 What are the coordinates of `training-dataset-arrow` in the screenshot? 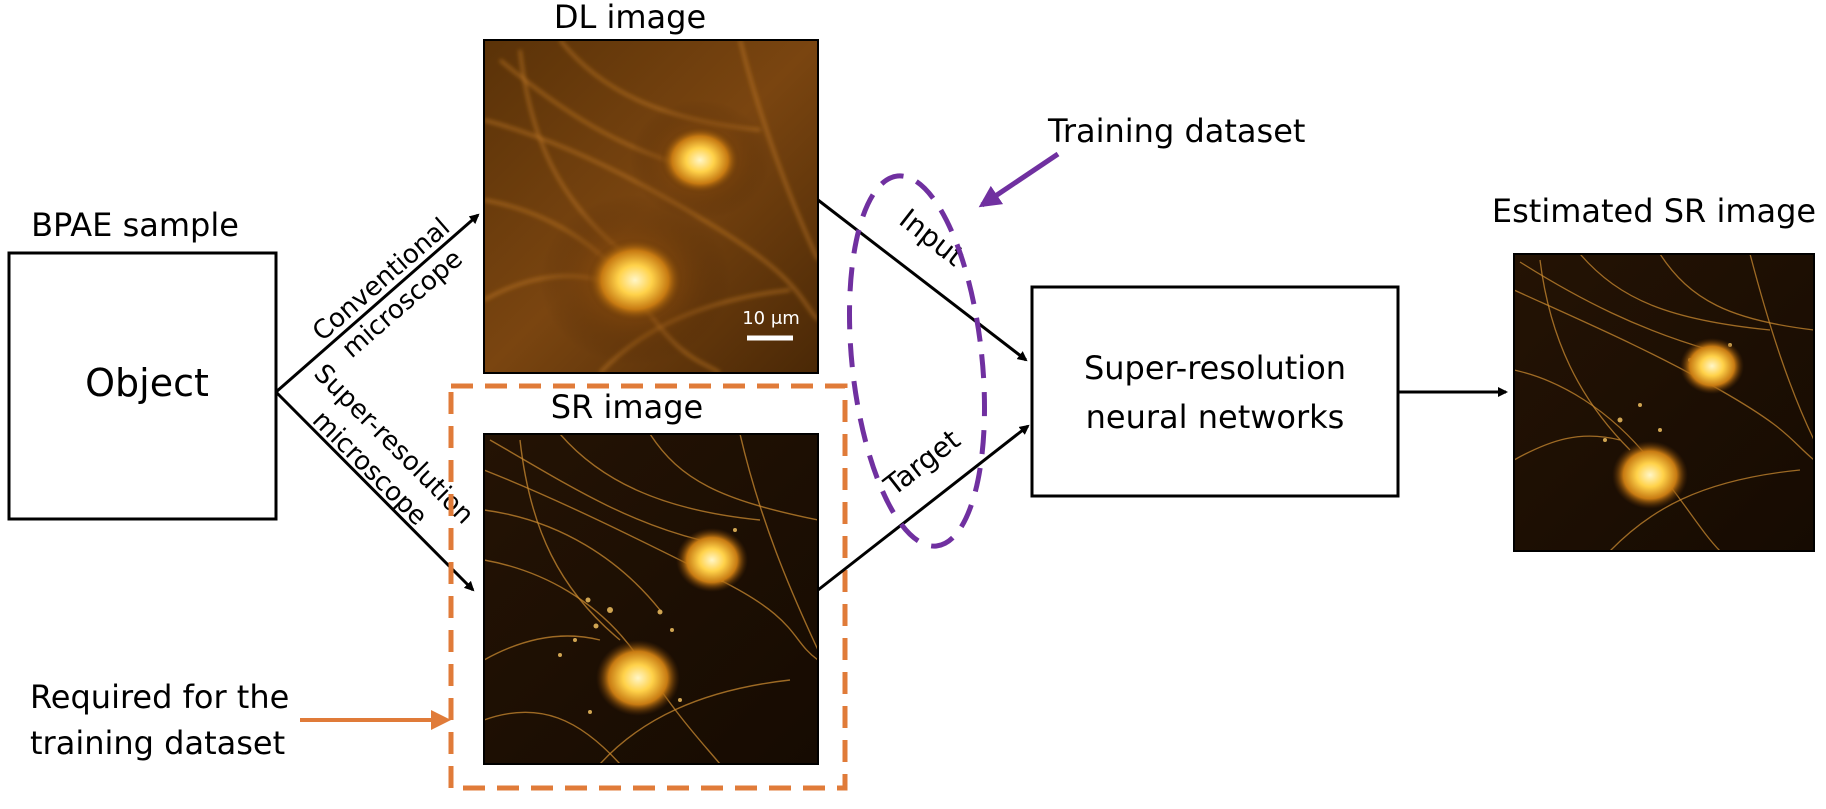 It's located at (1019, 179).